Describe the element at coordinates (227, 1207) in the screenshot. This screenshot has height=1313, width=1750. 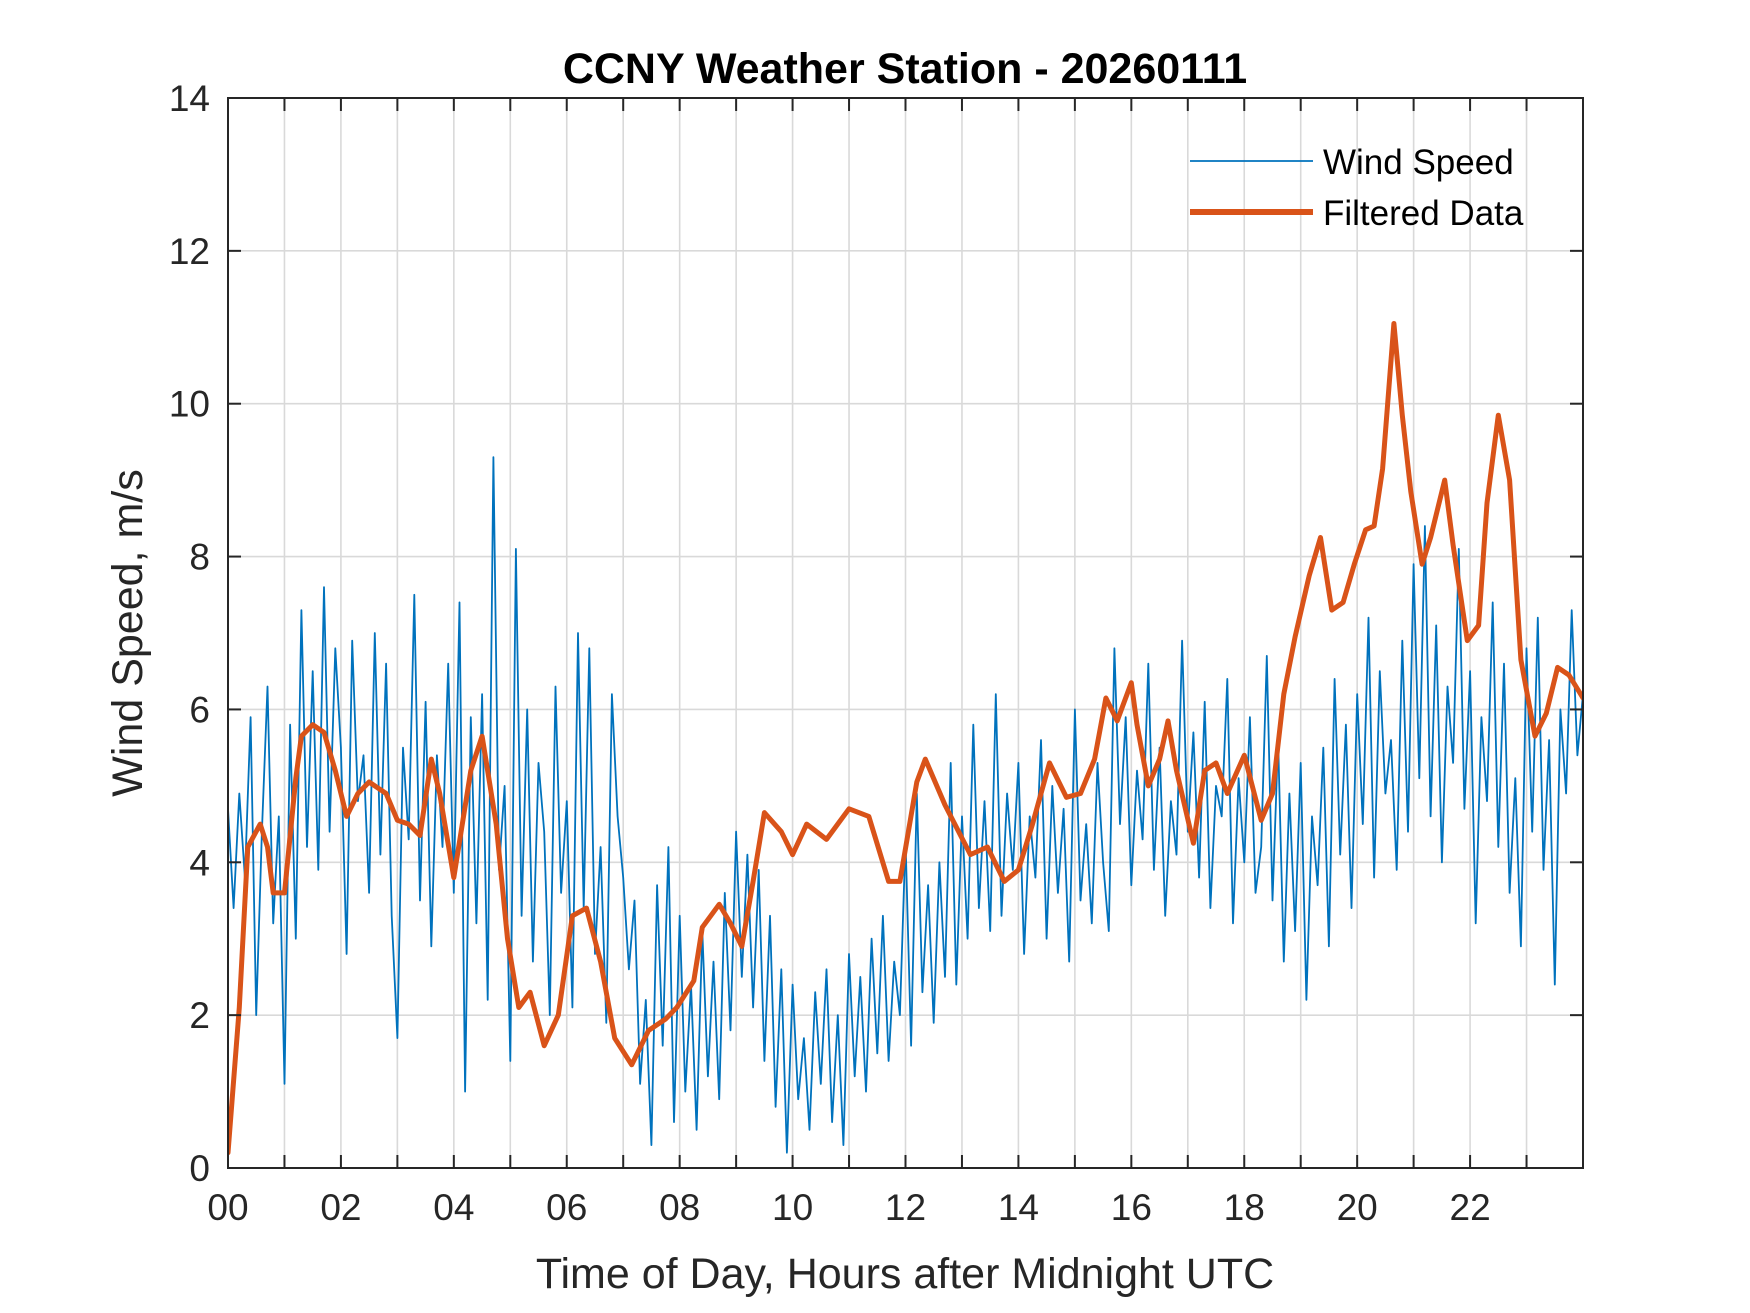
I see `x-tick-label: 00` at that location.